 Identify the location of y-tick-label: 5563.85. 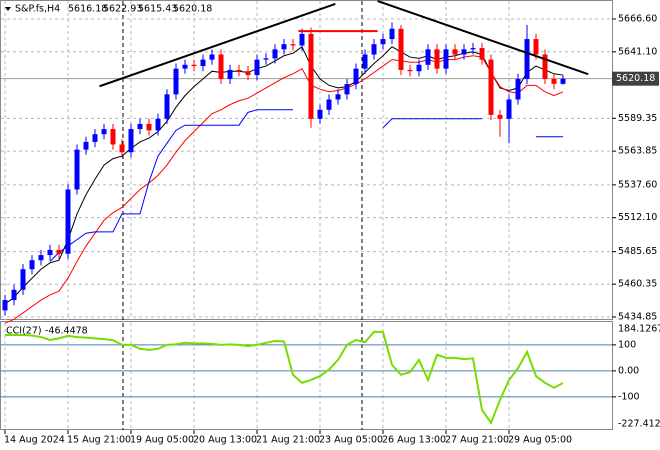
(637, 151).